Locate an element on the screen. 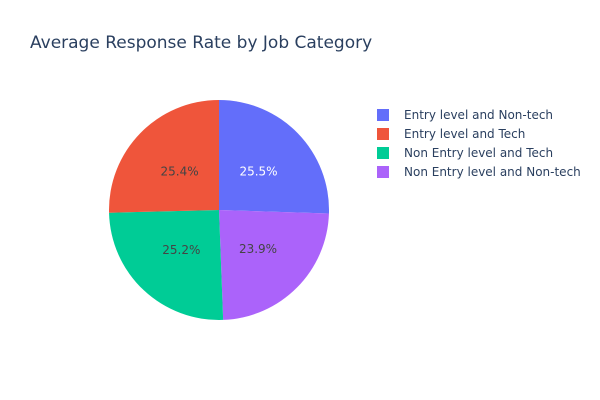 This screenshot has width=600, height=400. legend-label: Non Entry level and Non-tech is located at coordinates (492, 172).